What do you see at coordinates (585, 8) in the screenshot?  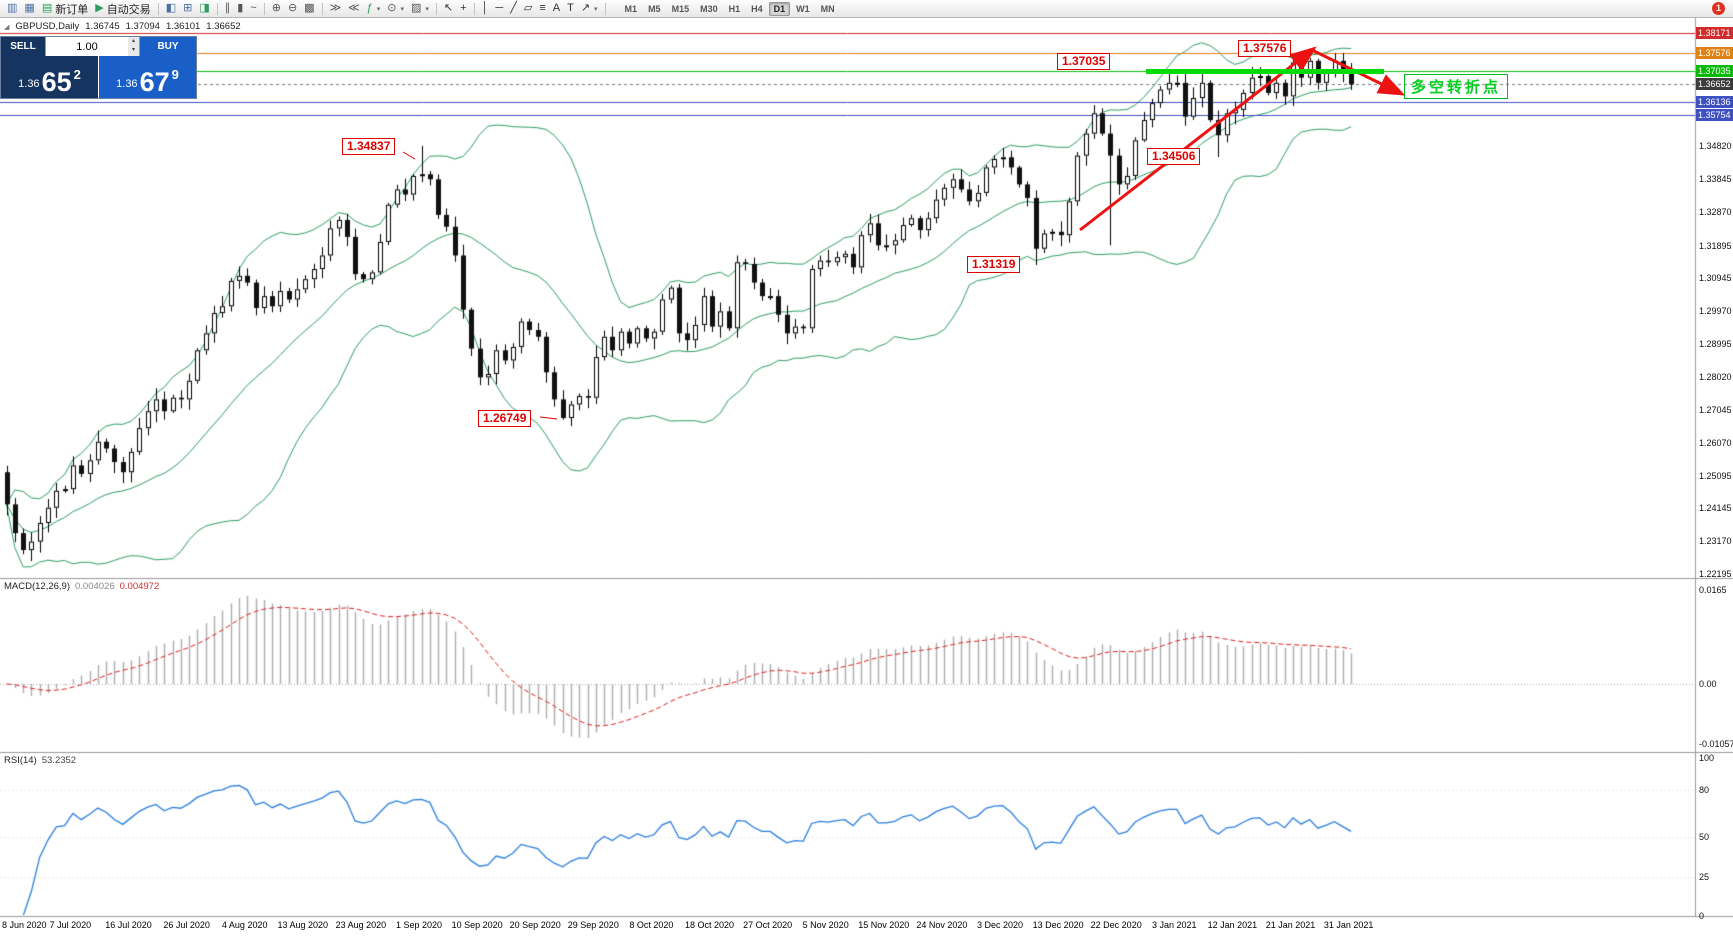 I see `arrows-tool-glyph: ↗` at bounding box center [585, 8].